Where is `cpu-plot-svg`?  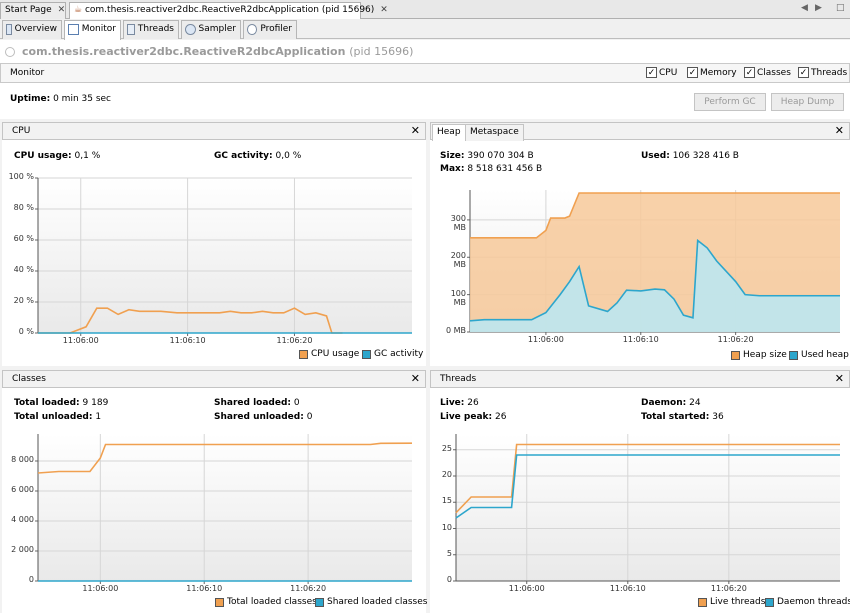 cpu-plot-svg is located at coordinates (223, 256).